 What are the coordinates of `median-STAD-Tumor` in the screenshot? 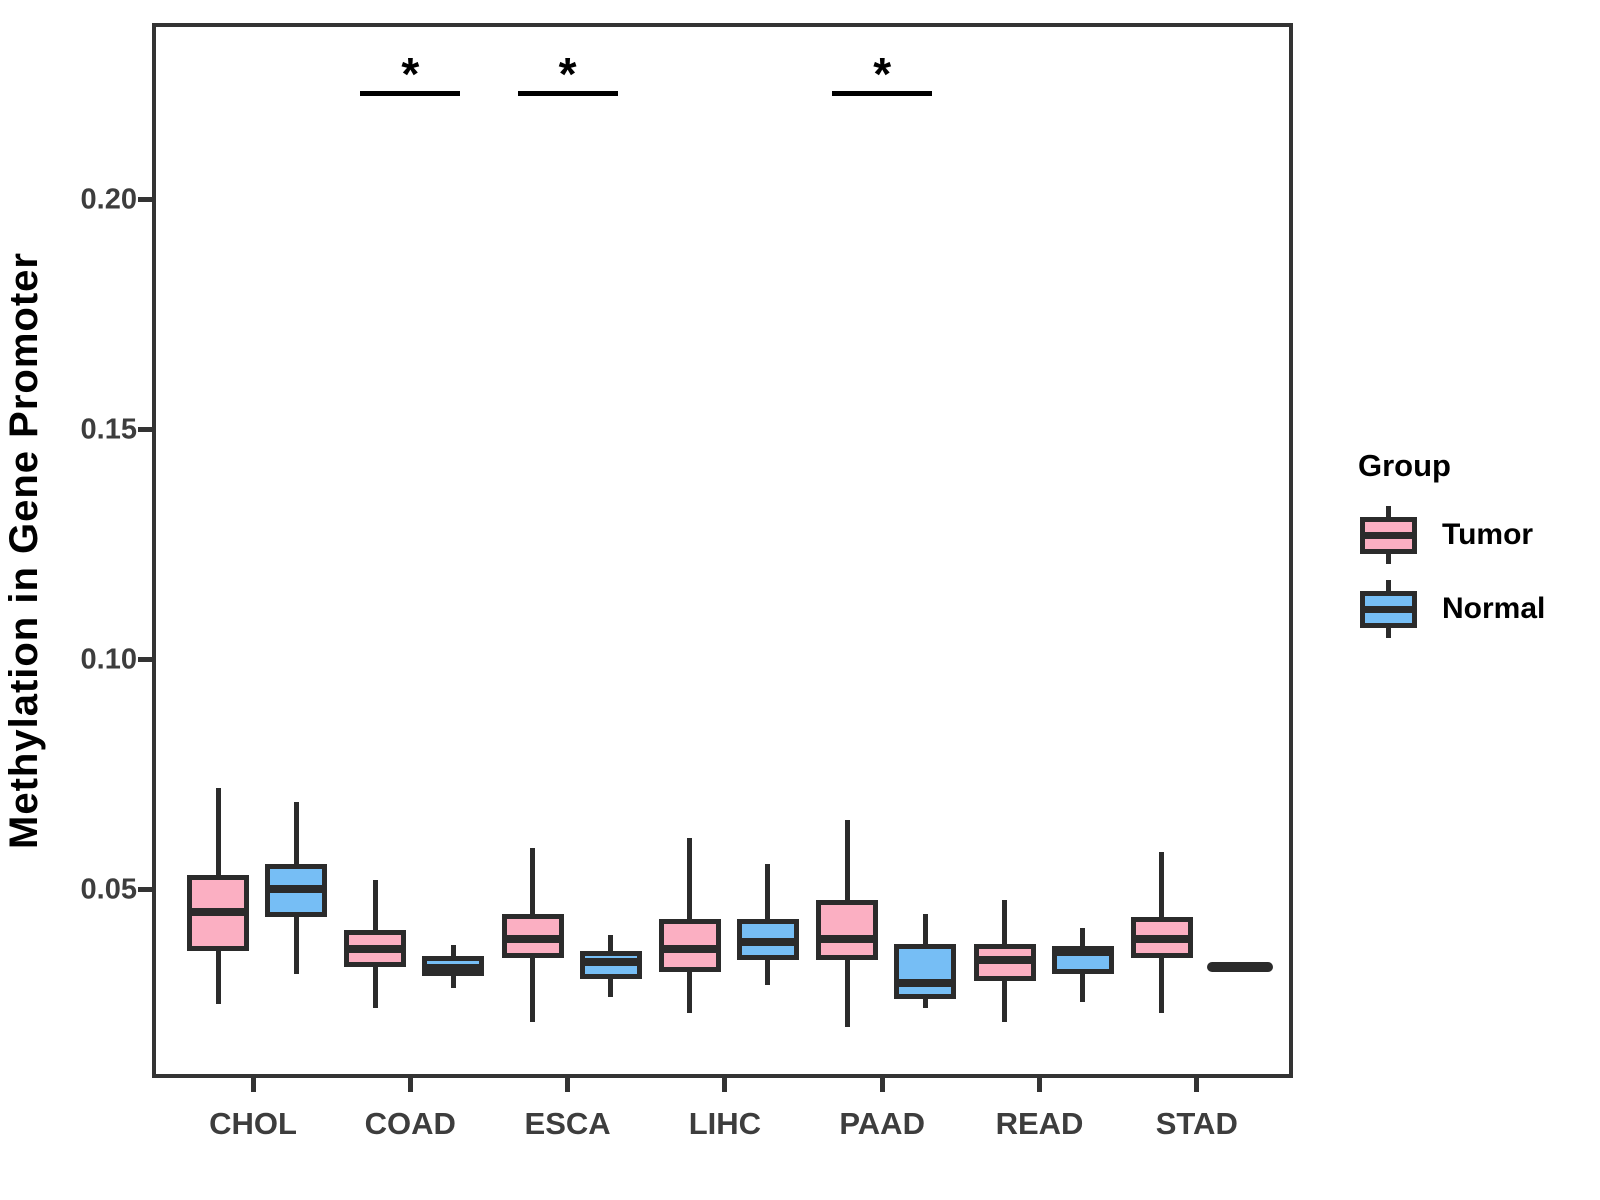 It's located at (1161, 939).